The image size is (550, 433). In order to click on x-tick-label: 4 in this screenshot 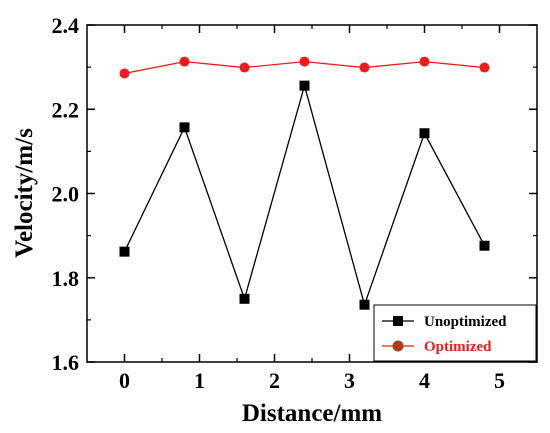, I will do `click(424, 380)`.